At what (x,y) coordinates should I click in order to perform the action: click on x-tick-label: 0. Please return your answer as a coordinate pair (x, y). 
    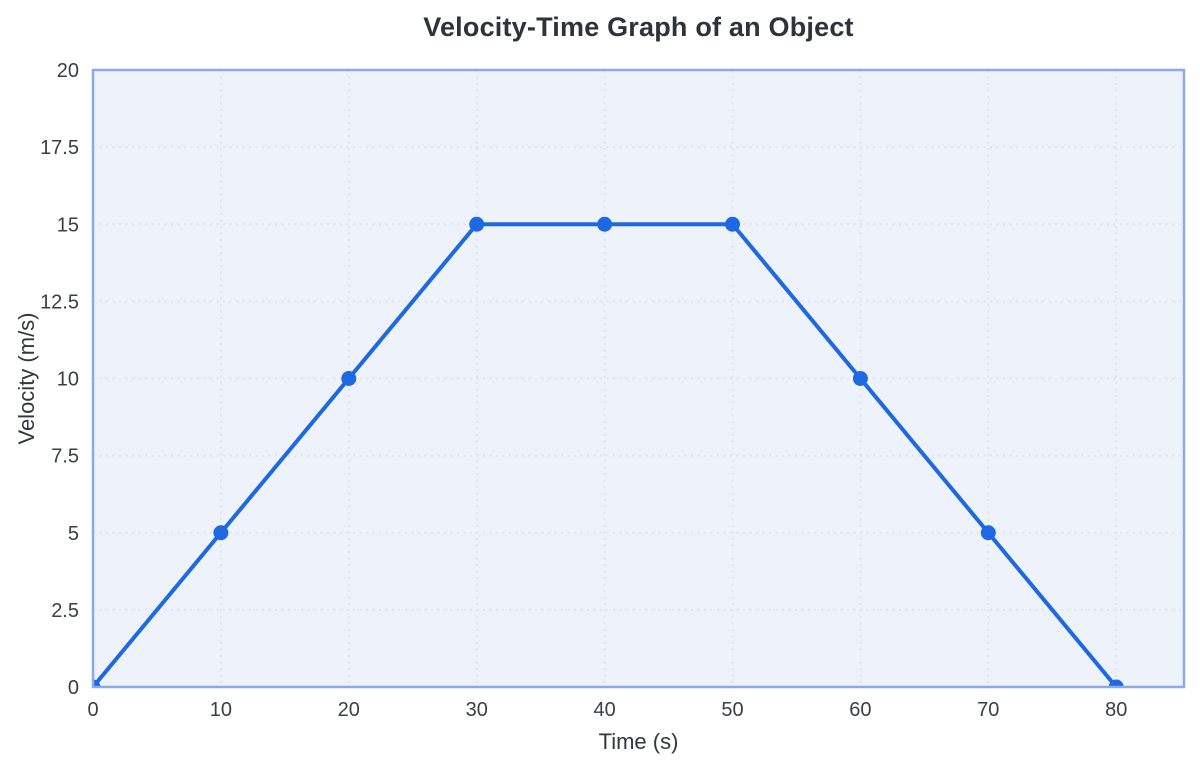
    Looking at the image, I should click on (92, 710).